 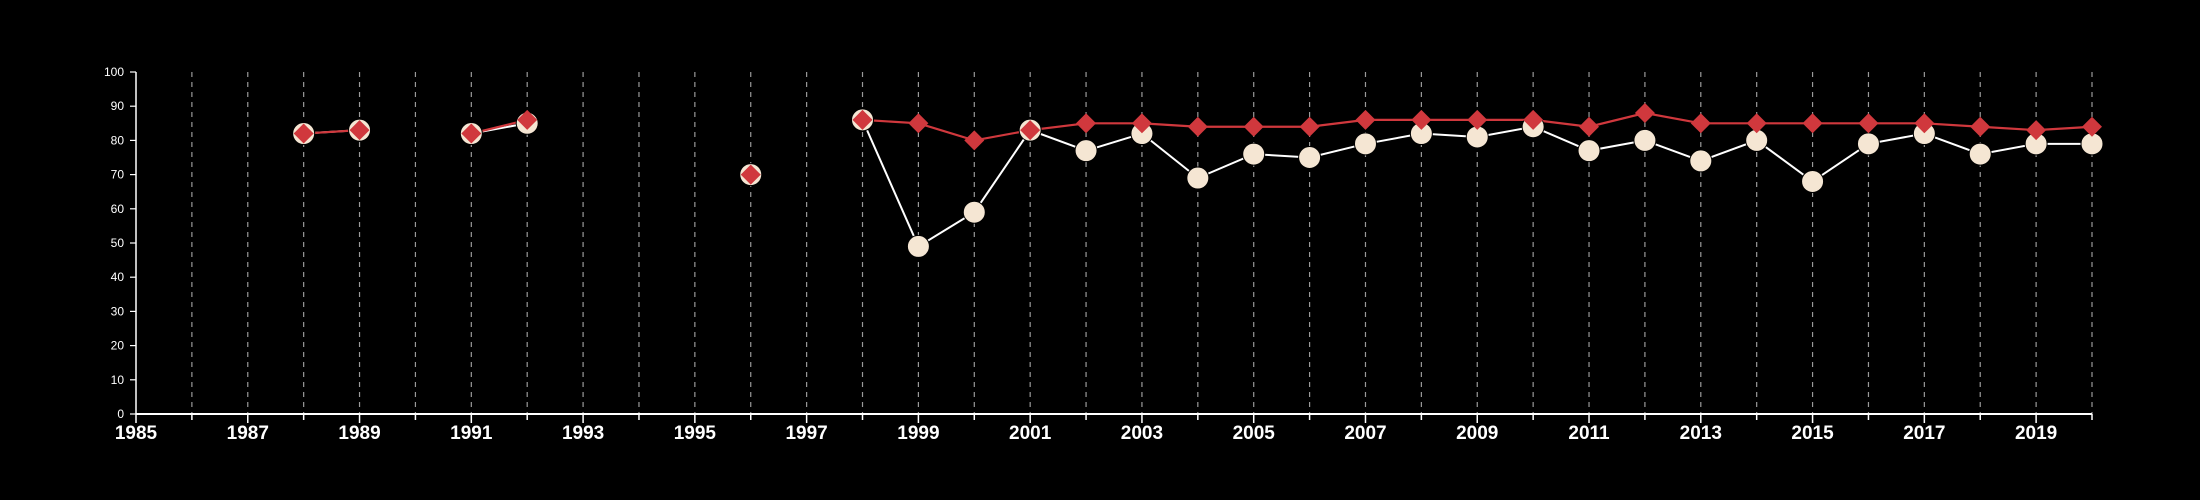 What do you see at coordinates (1477, 433) in the screenshot?
I see `x-tick-label: 2009` at bounding box center [1477, 433].